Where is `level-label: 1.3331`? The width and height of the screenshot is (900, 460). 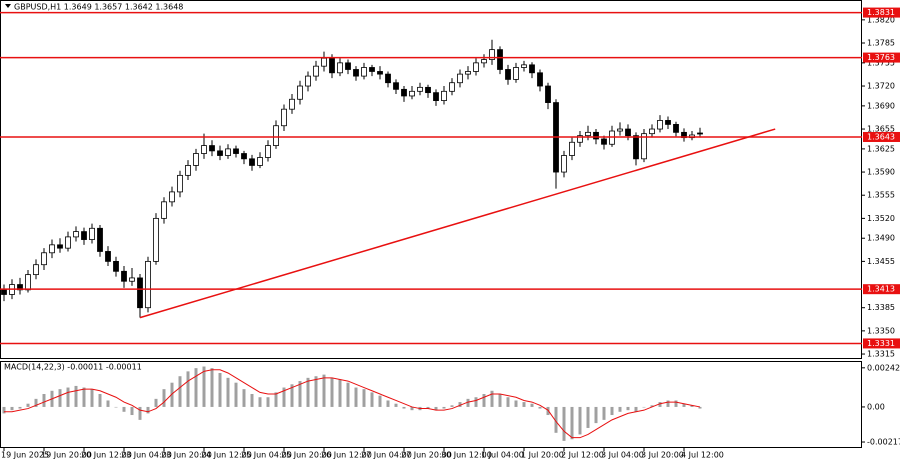
level-label: 1.3331 is located at coordinates (881, 343).